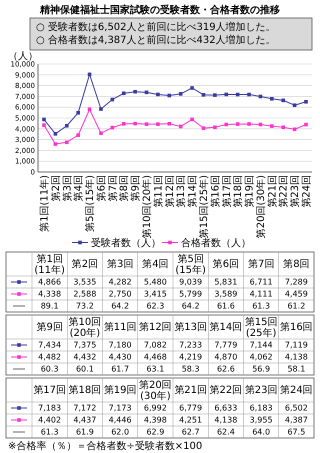 The image size is (320, 453). What do you see at coordinates (120, 357) in the screenshot?
I see `data-label: 4,430` at bounding box center [120, 357].